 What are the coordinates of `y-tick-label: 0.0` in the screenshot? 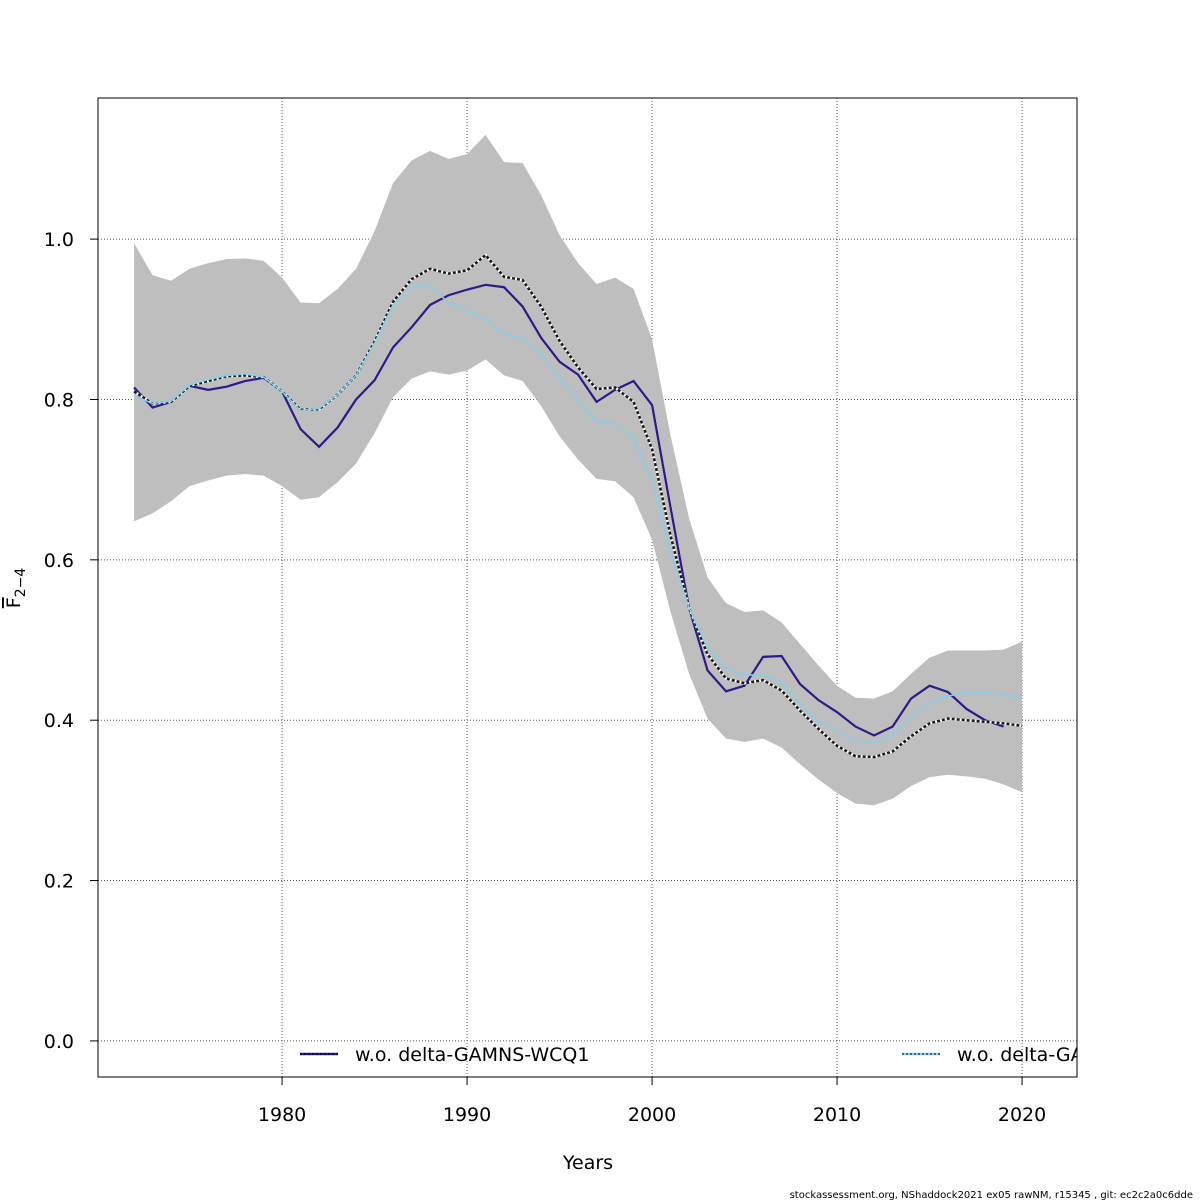 It's located at (59, 1042).